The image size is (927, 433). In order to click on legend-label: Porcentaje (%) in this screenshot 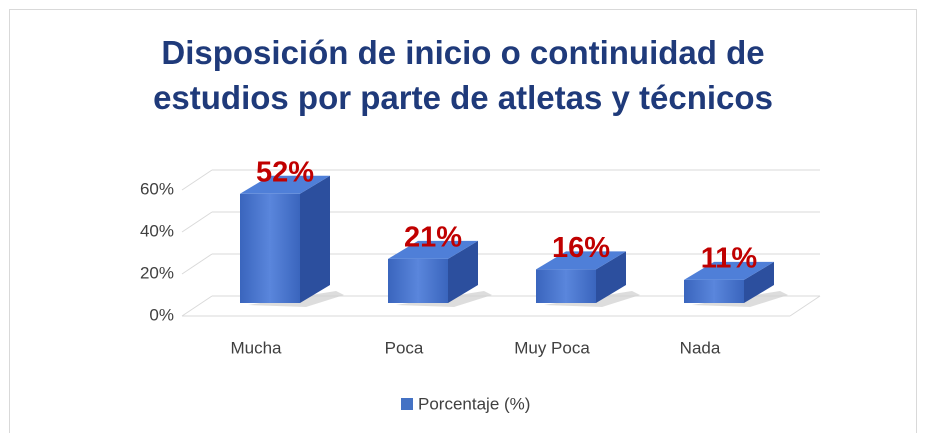, I will do `click(474, 403)`.